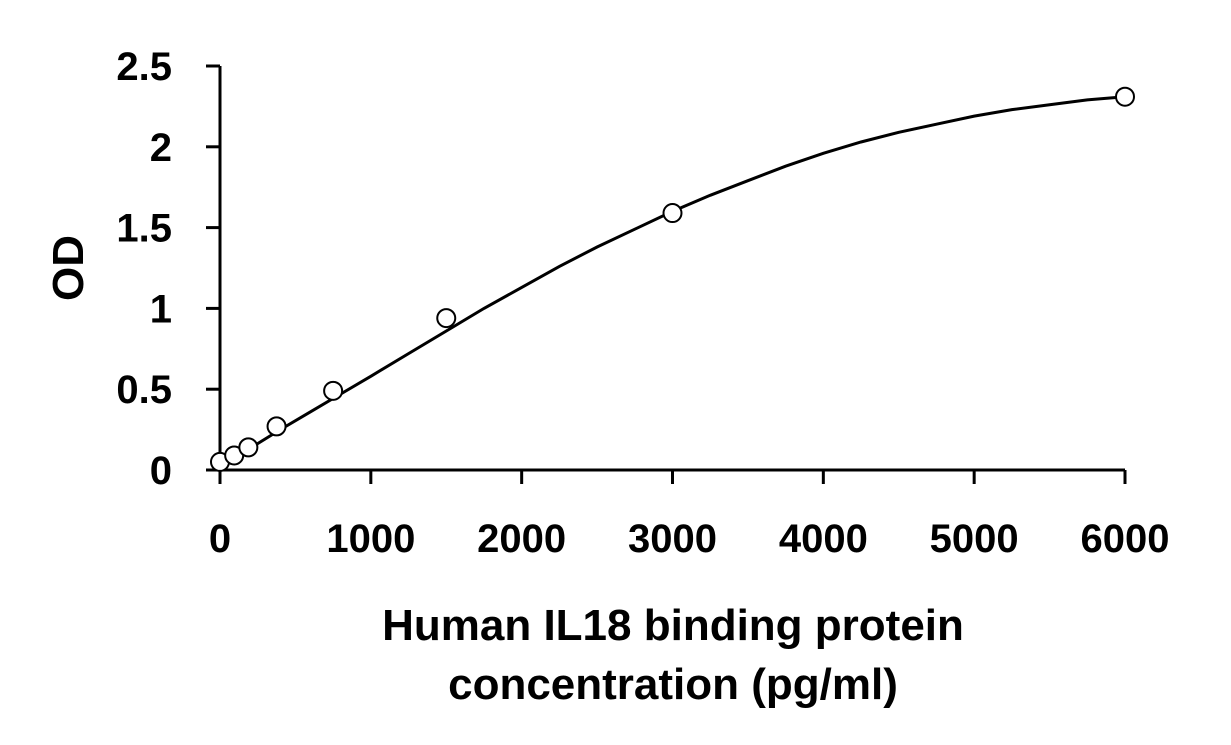 Image resolution: width=1231 pixels, height=745 pixels. I want to click on x-tick-label: 3000, so click(672, 539).